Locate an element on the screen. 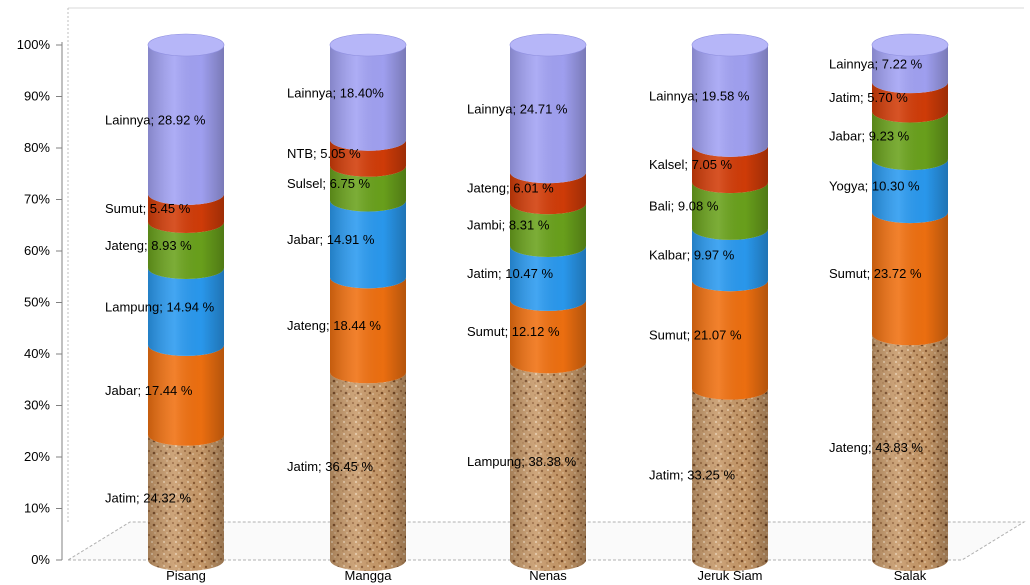 This screenshot has height=585, width=1030. x-axis: Pisang Mangga Nenas Jeruk Siam Salak is located at coordinates (546, 575).